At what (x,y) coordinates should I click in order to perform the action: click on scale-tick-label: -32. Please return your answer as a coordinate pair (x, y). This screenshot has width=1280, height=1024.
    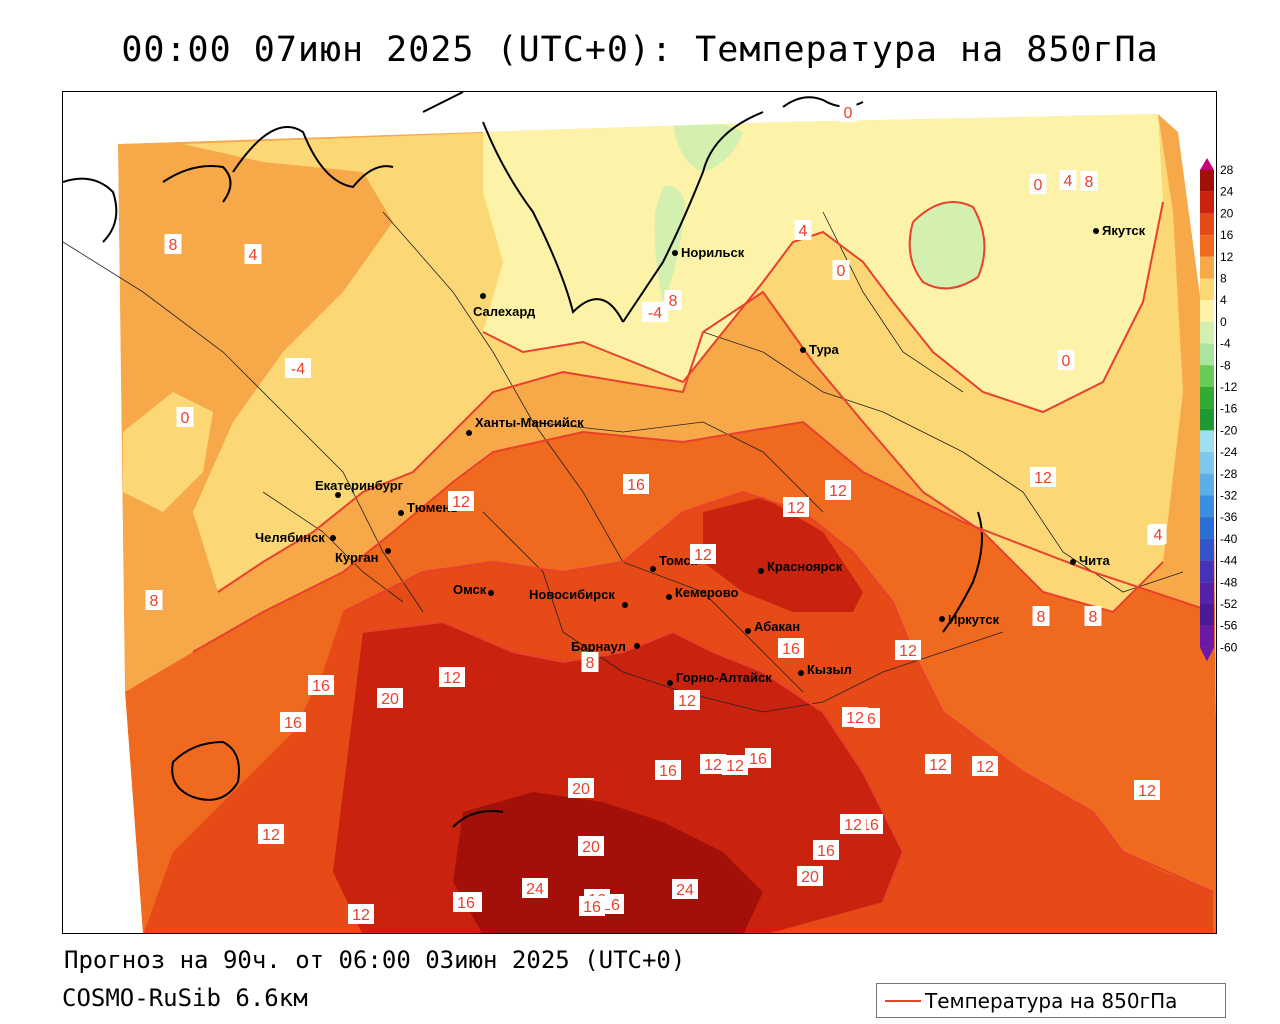
    Looking at the image, I should click on (1229, 496).